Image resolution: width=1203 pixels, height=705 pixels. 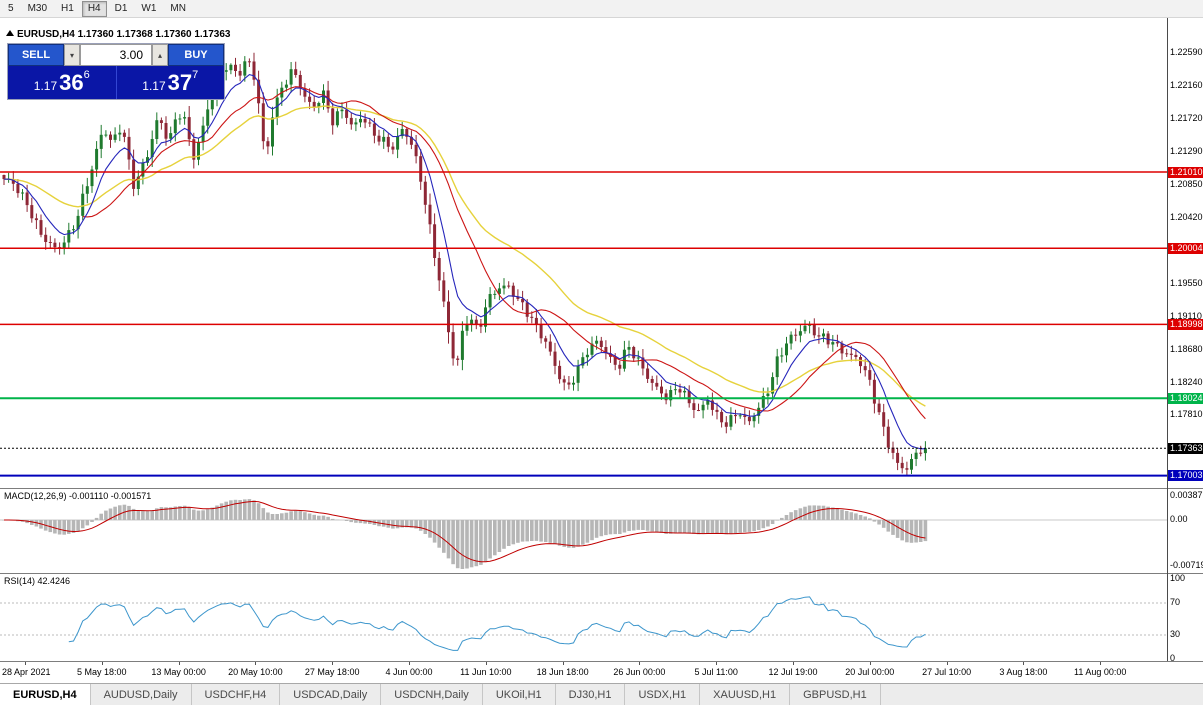 What do you see at coordinates (745, 694) in the screenshot?
I see `chart-tab-xauusd: XAUUSD,H1` at bounding box center [745, 694].